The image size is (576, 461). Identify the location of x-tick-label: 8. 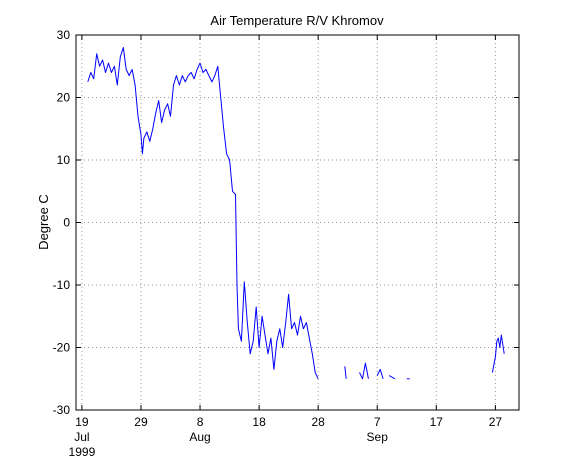
(200, 422).